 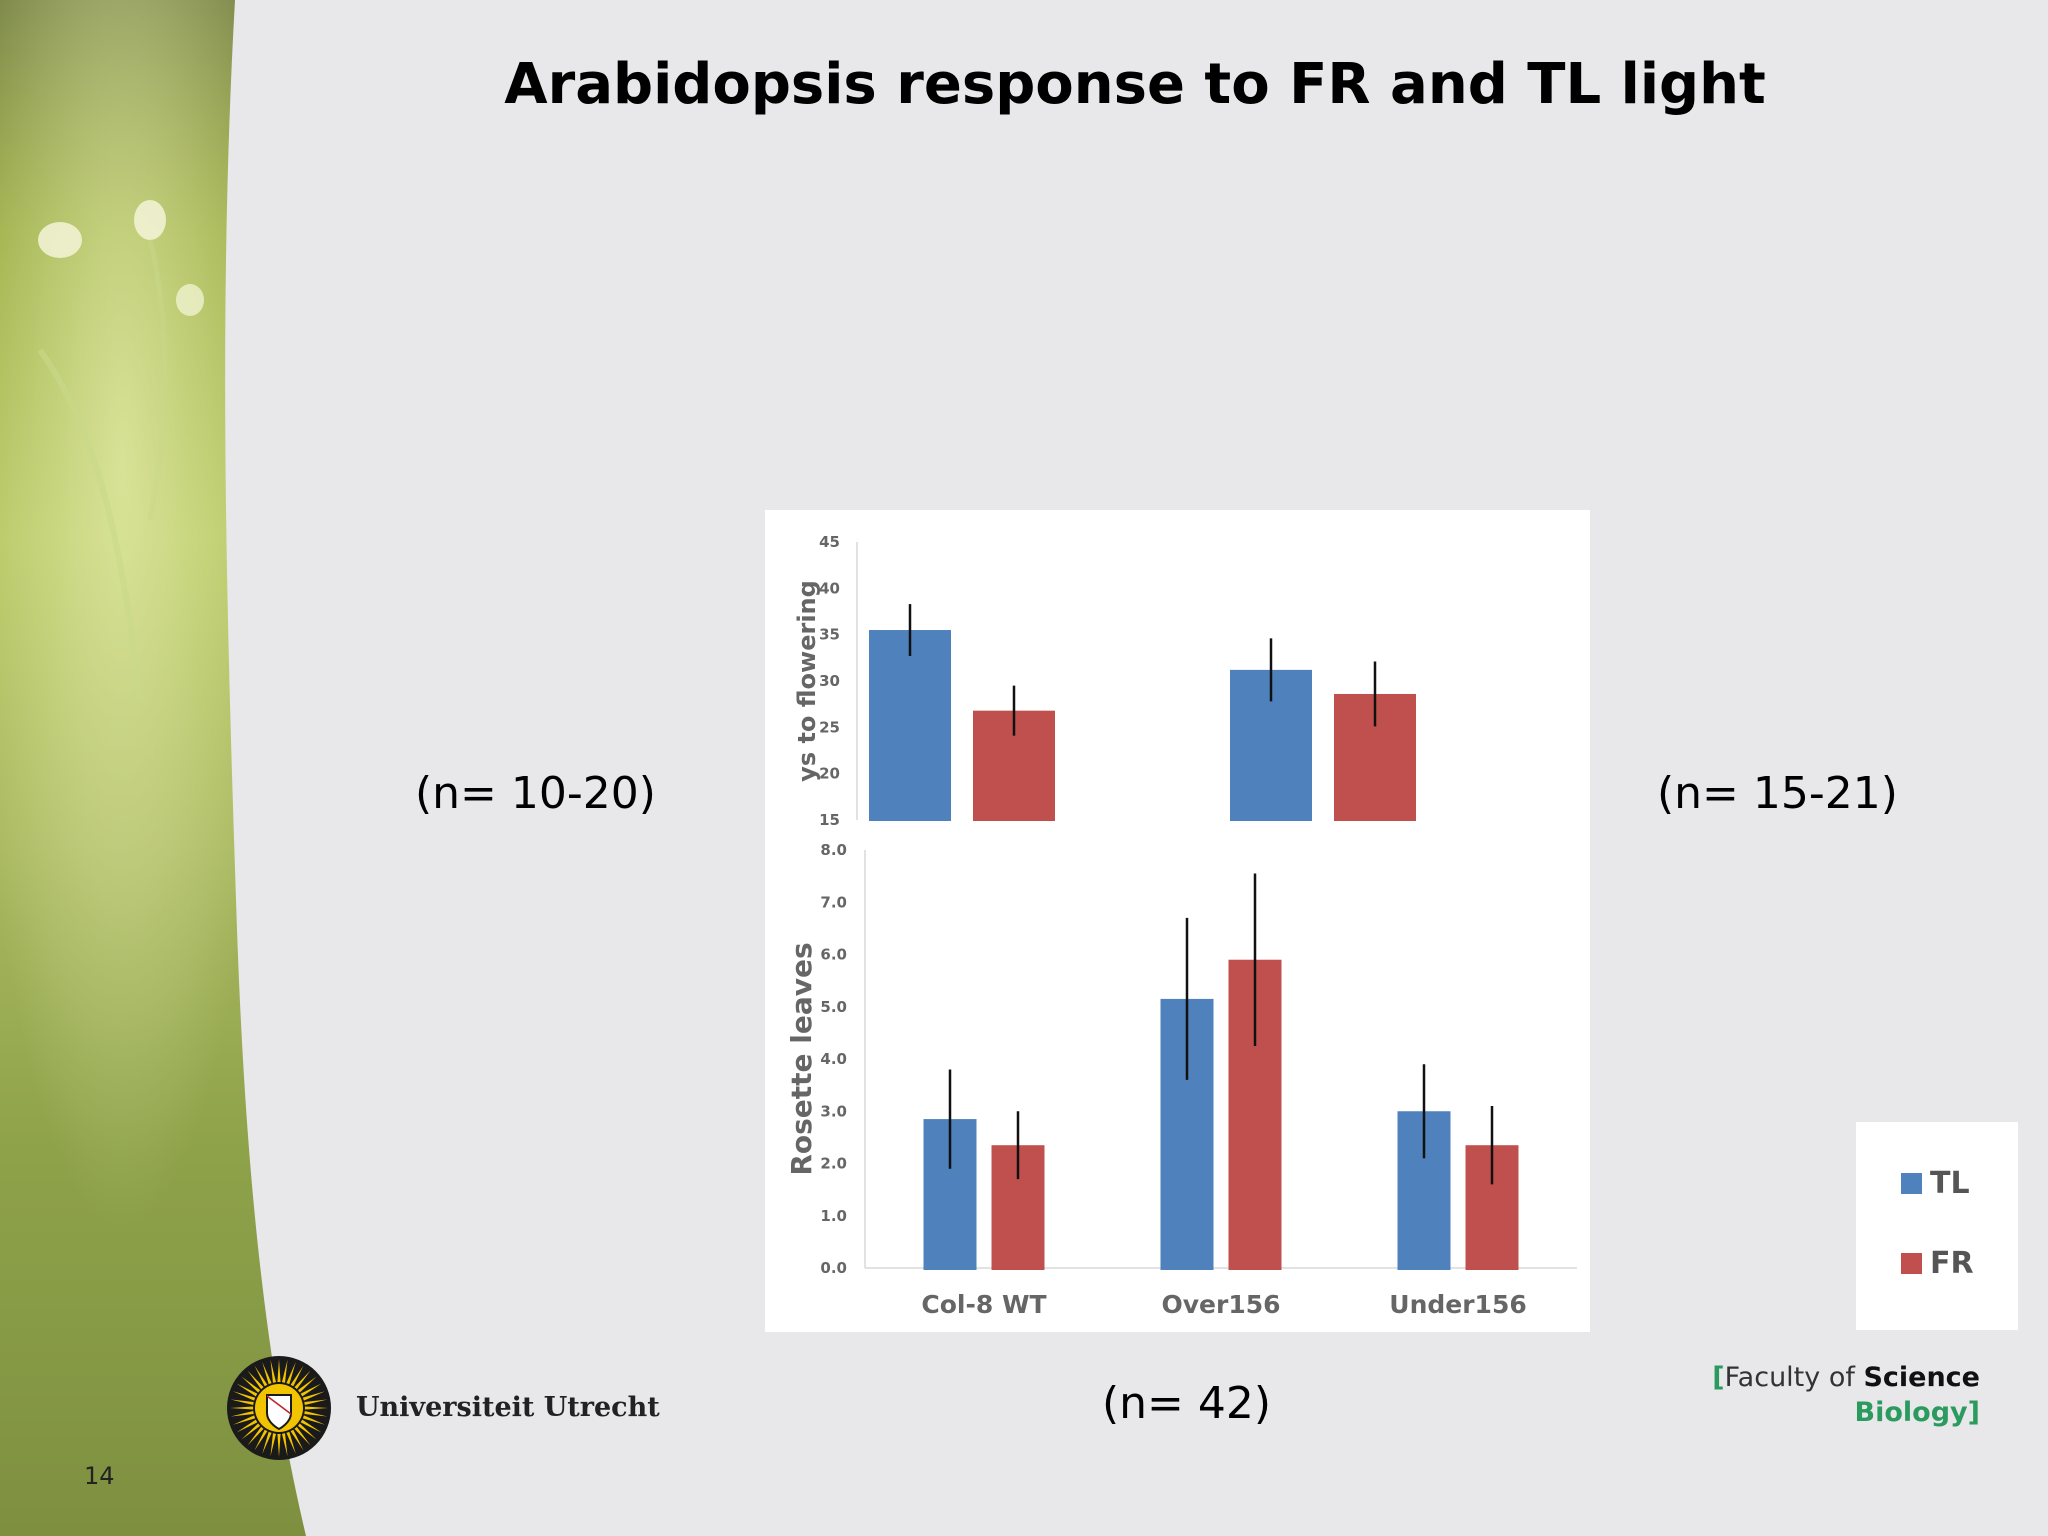 I want to click on y-tick-label: 3.0, so click(x=833, y=1111).